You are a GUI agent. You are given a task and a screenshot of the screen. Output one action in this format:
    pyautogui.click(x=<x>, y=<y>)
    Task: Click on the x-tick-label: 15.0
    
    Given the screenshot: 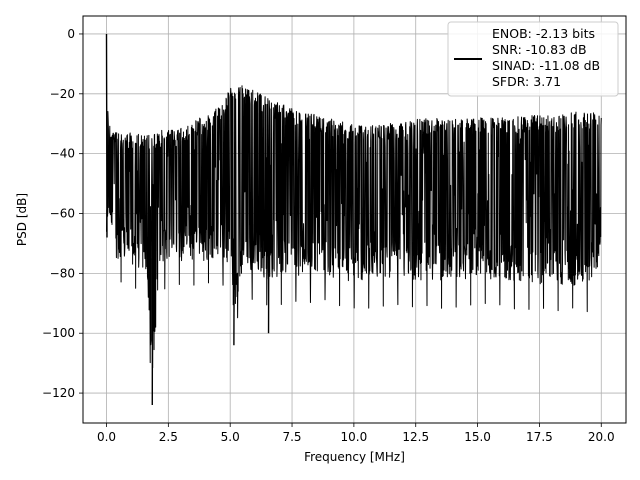 What is the action you would take?
    pyautogui.click(x=477, y=437)
    